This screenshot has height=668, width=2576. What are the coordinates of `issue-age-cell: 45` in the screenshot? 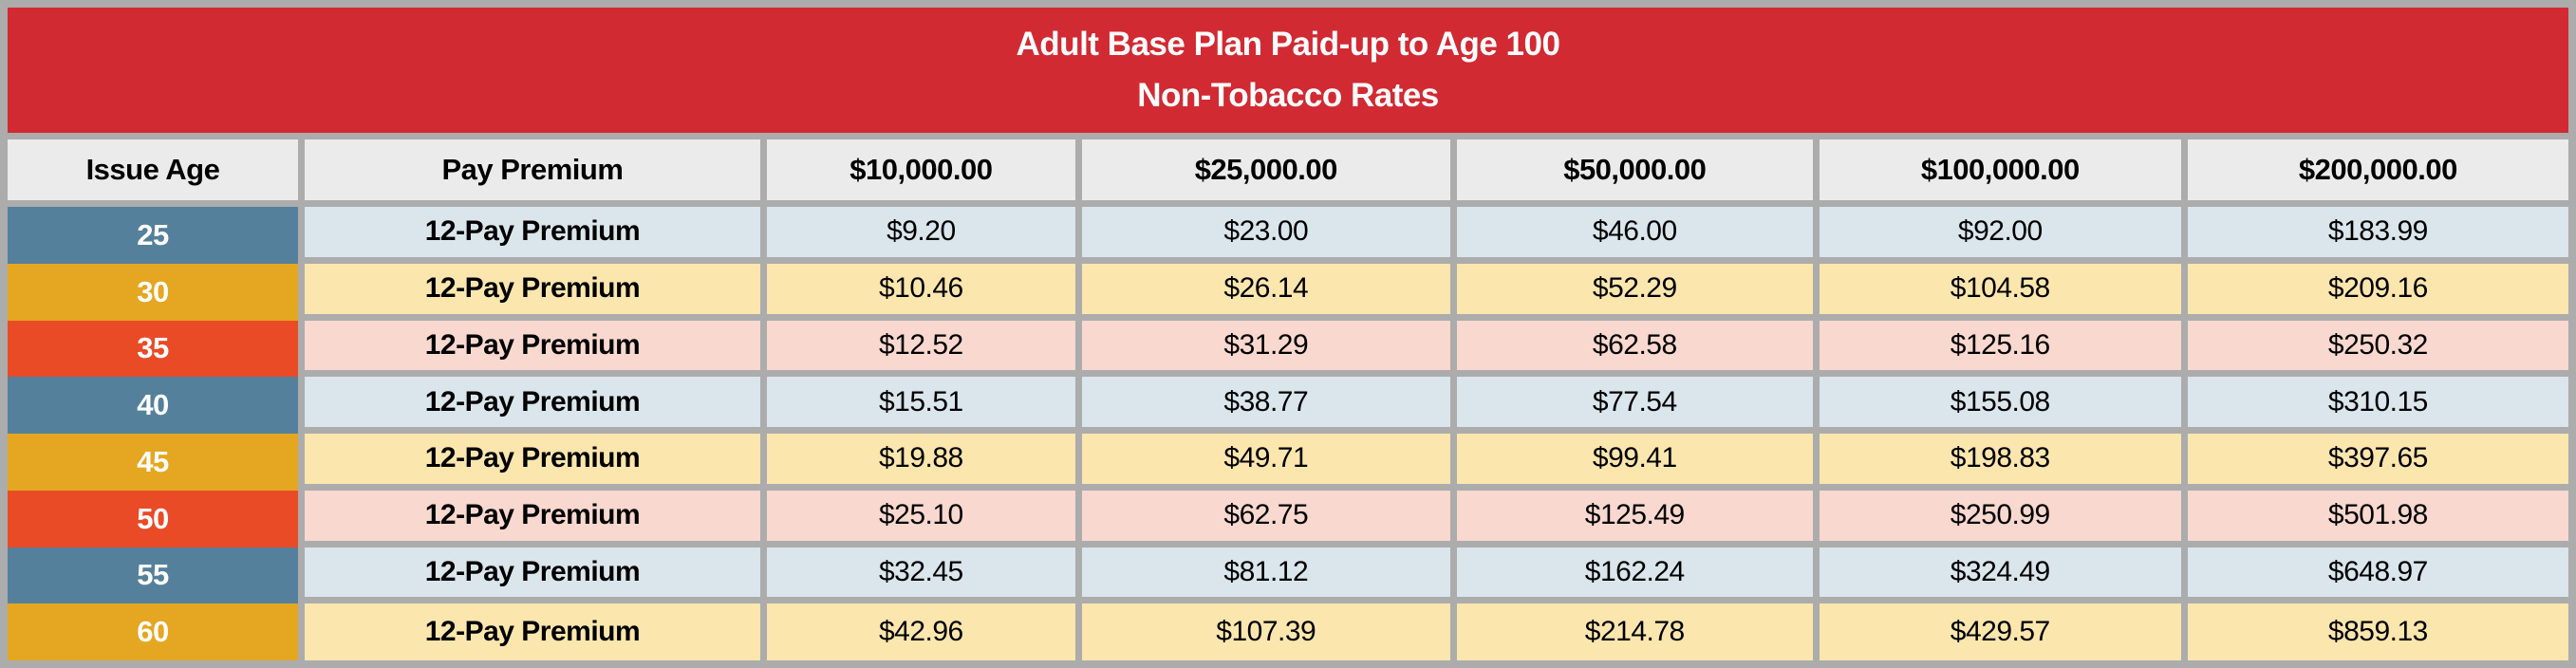 It's located at (157, 463).